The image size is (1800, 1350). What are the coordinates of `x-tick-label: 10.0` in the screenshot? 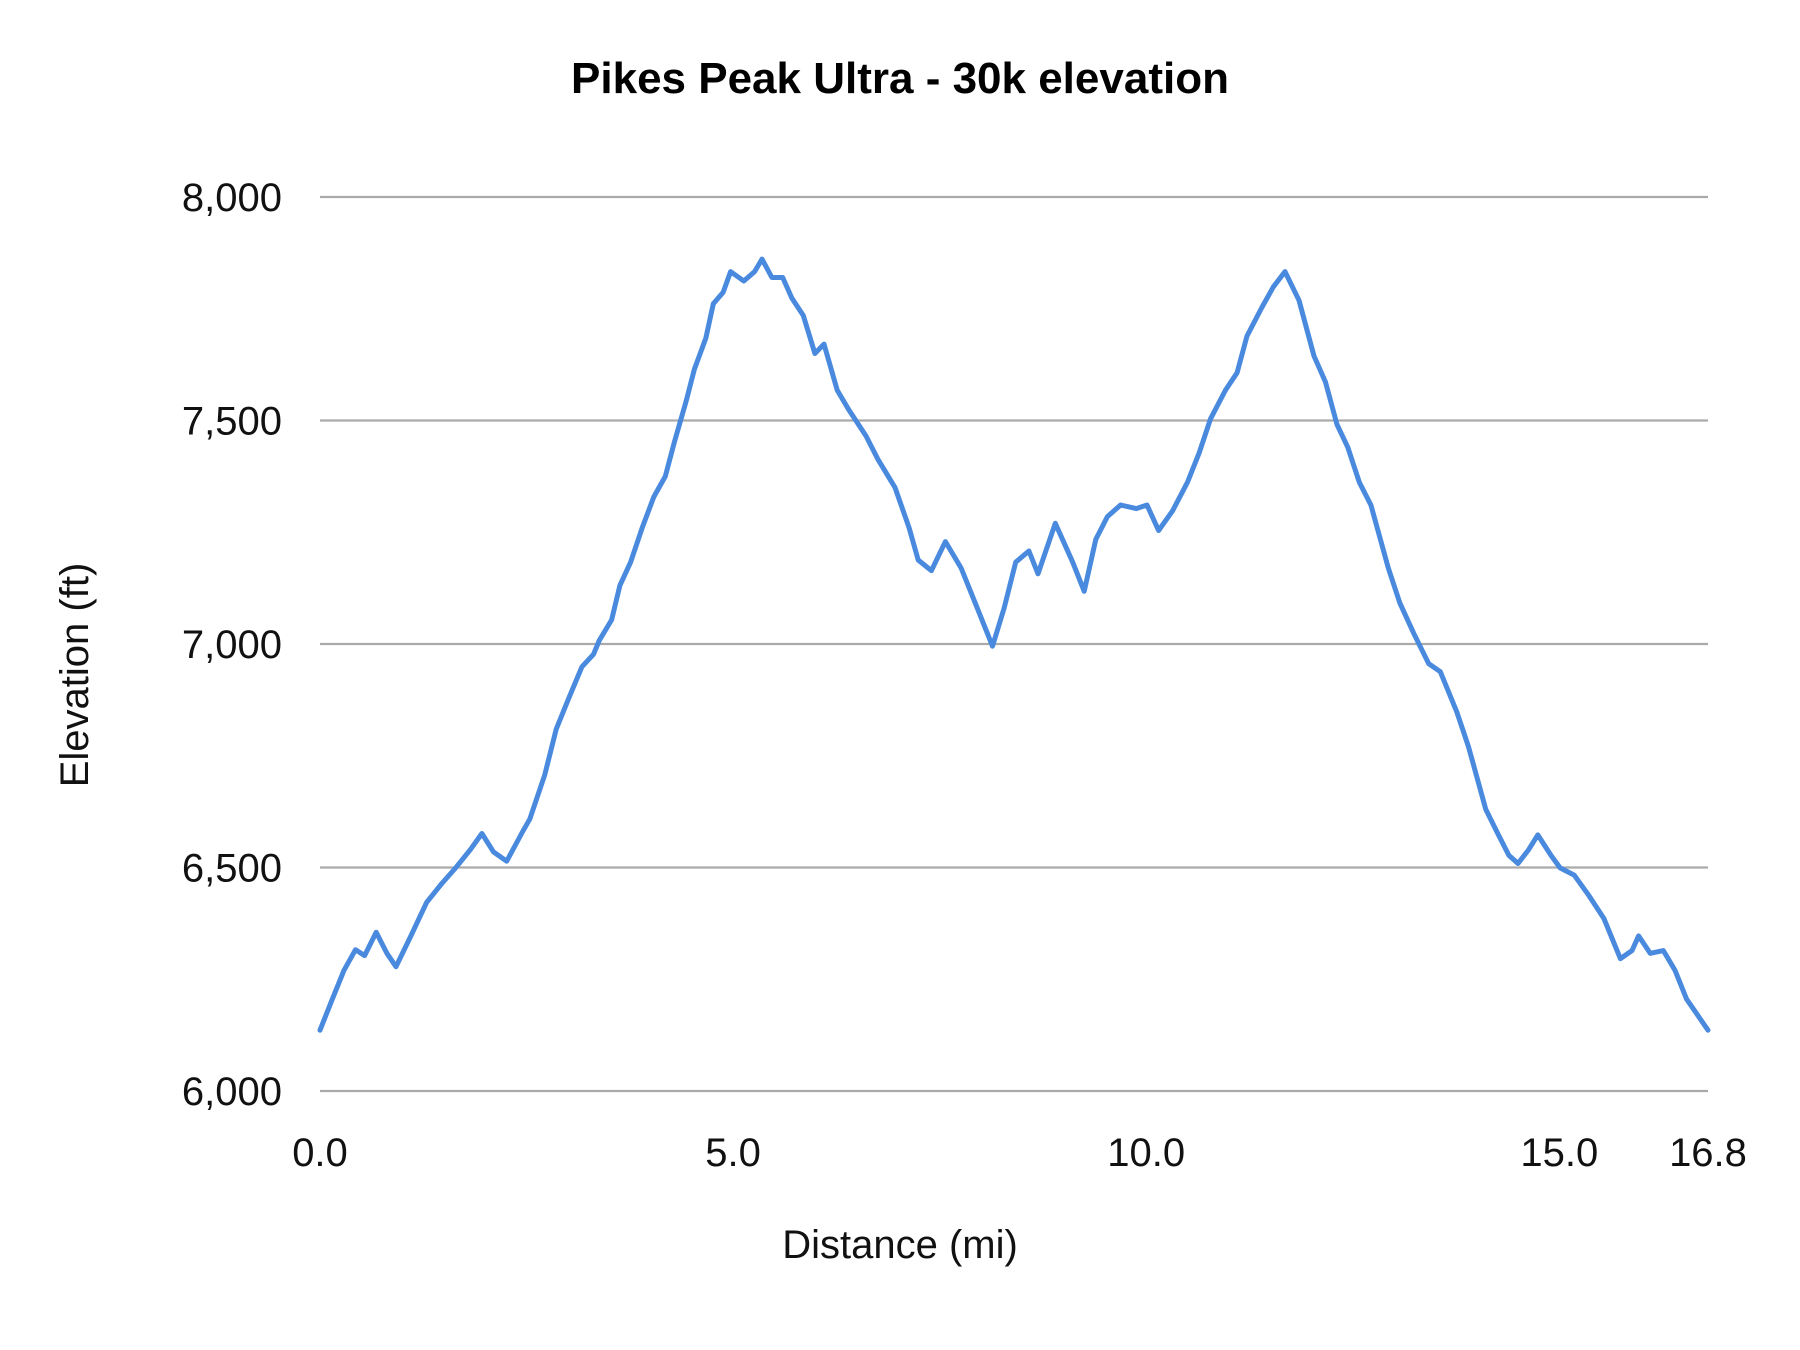 It's located at (1146, 1153).